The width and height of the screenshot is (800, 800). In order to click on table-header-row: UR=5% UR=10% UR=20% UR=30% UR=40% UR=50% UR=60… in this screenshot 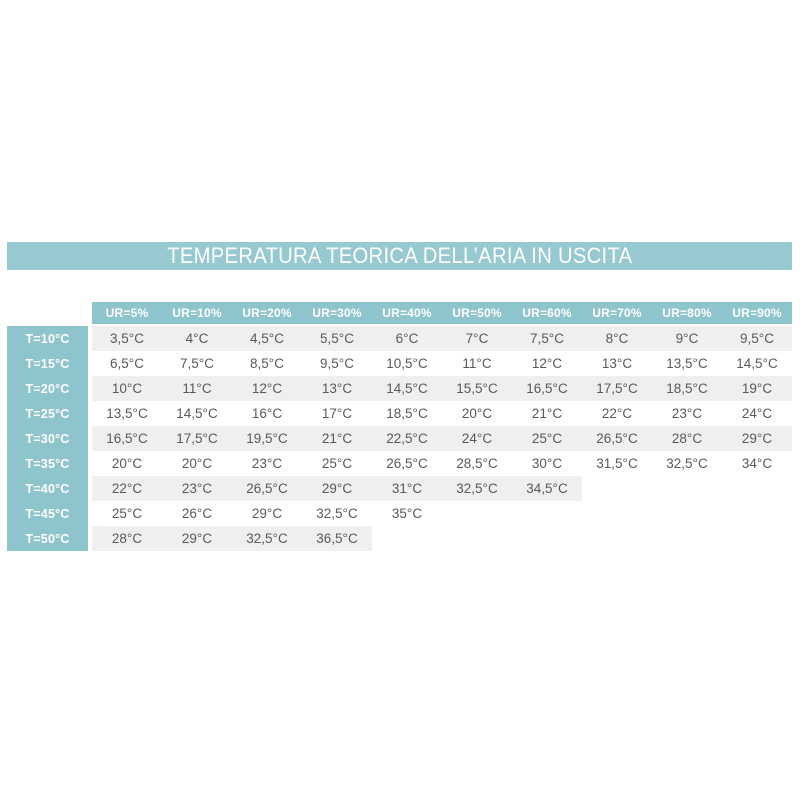, I will do `click(399, 313)`.